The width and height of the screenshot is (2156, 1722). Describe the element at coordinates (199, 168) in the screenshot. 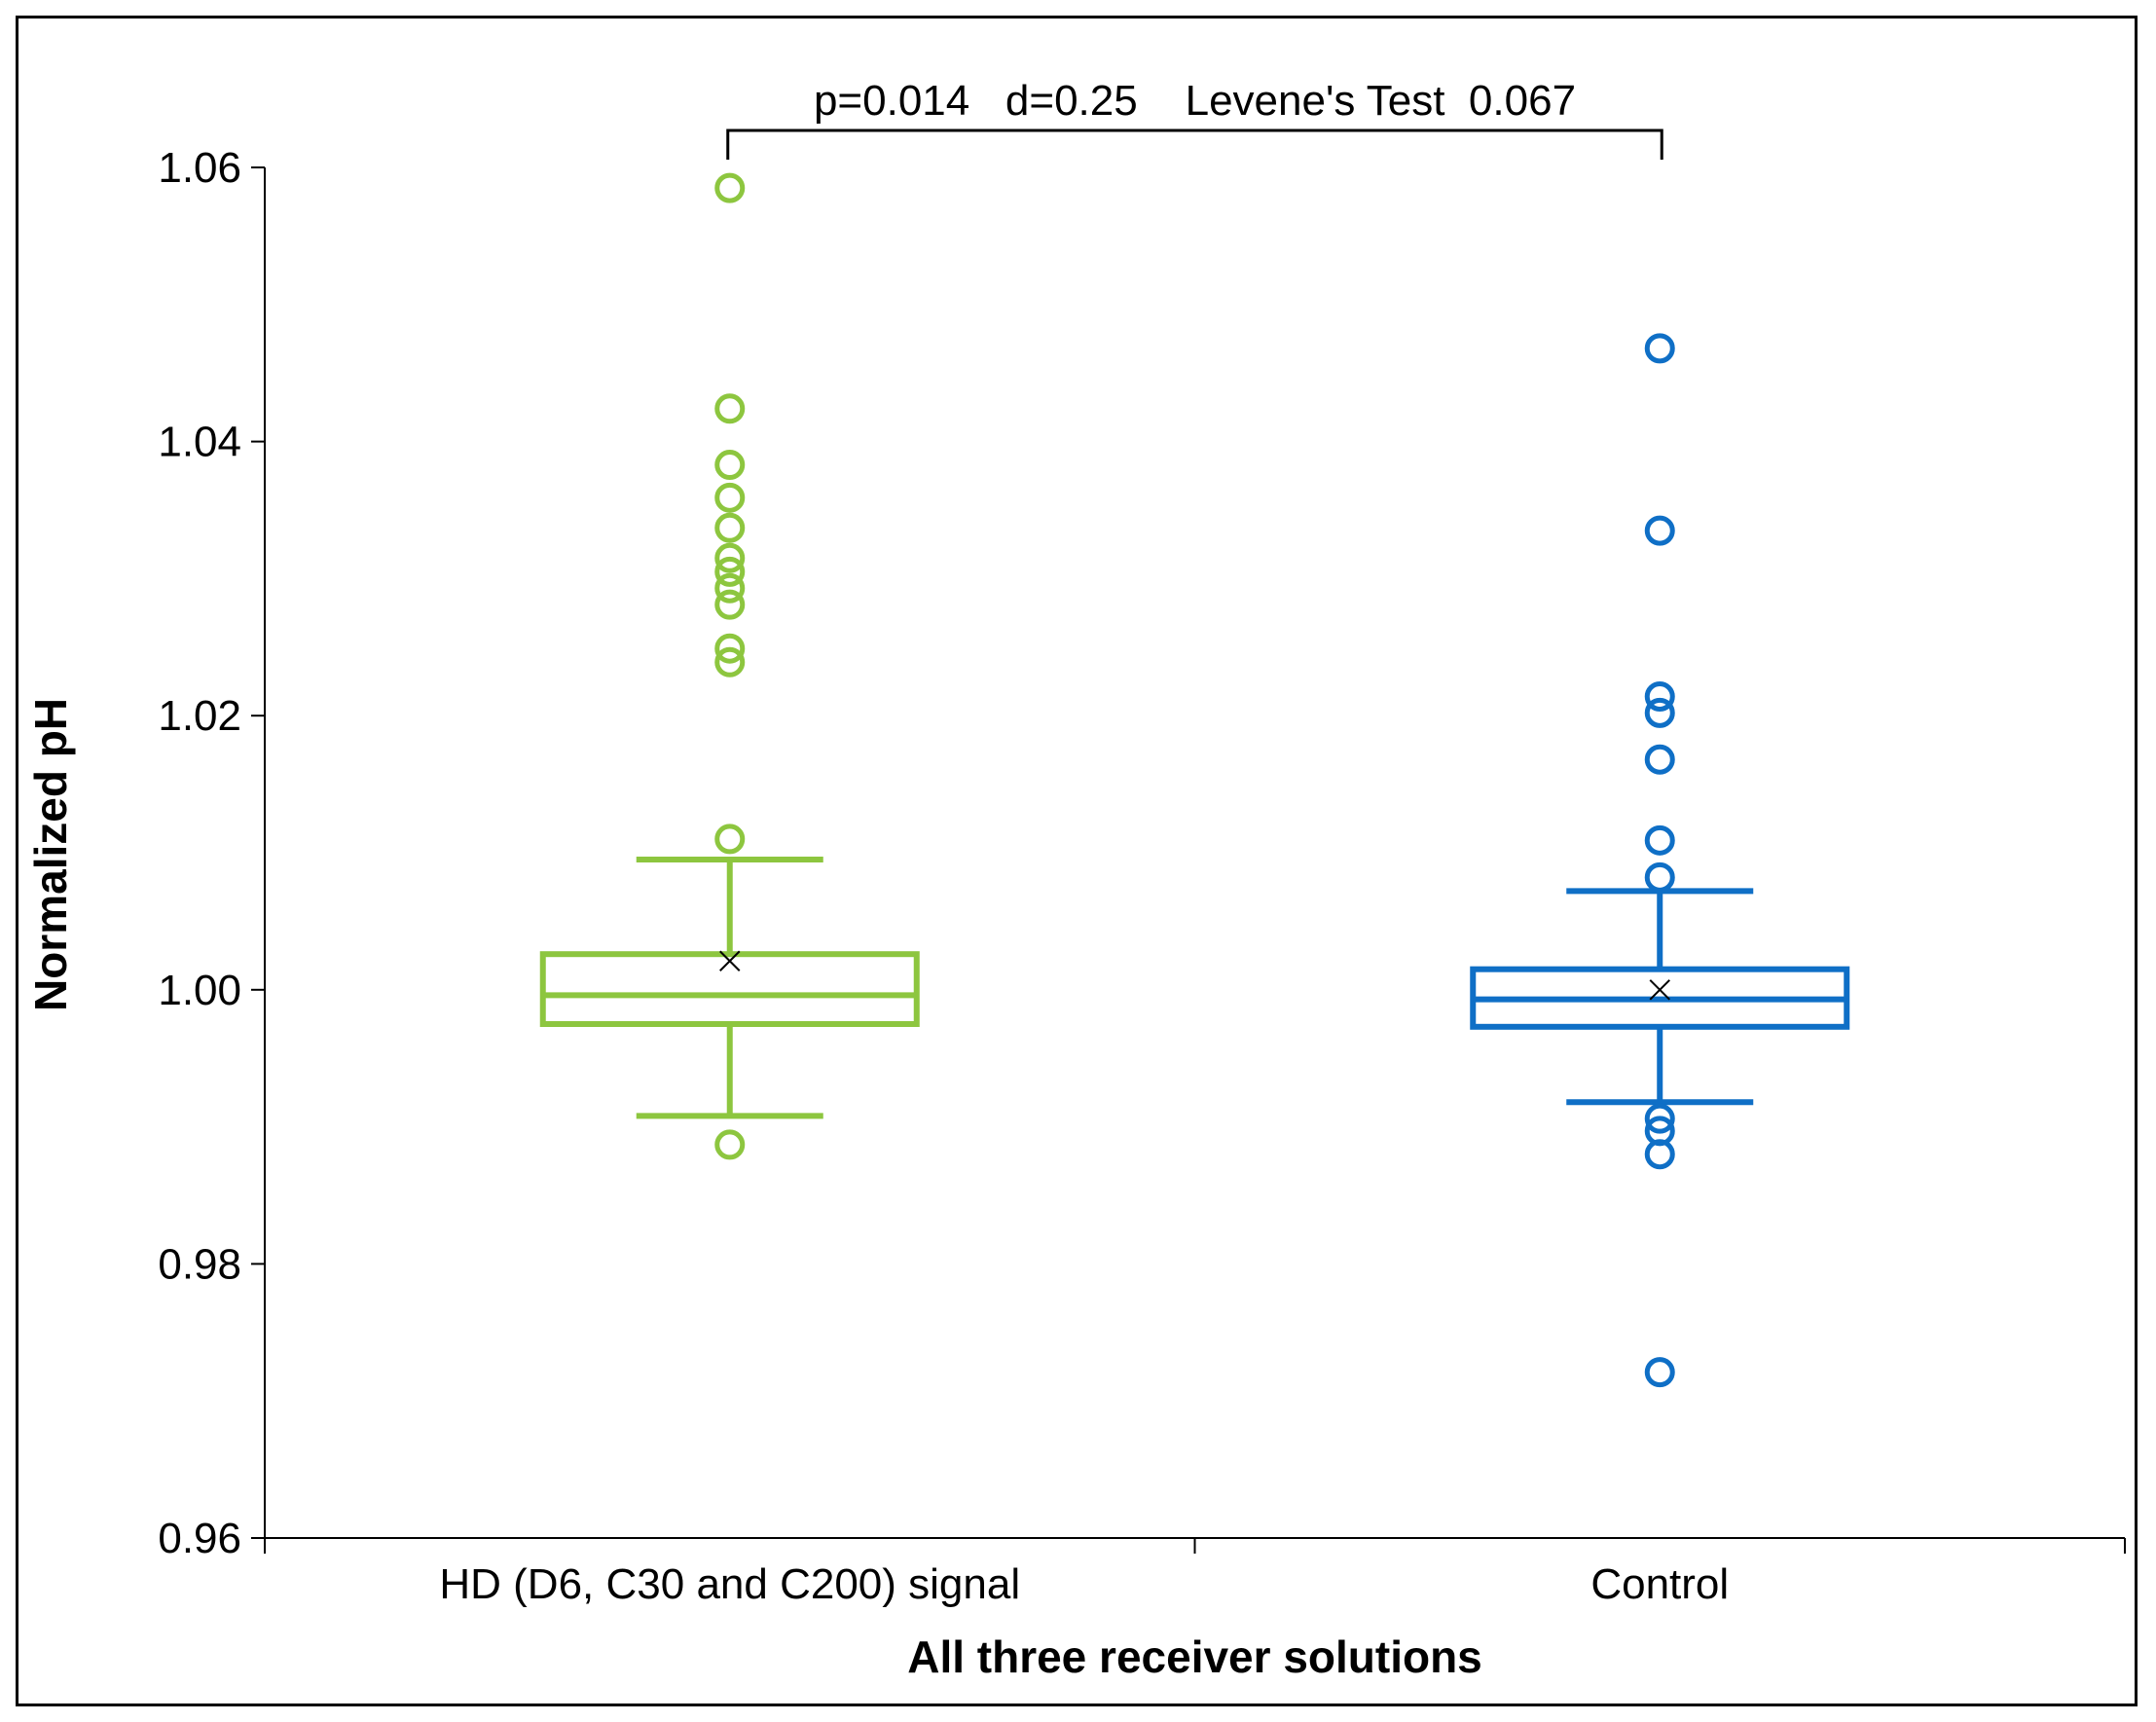

I see `y-tick-label: 1.06` at that location.